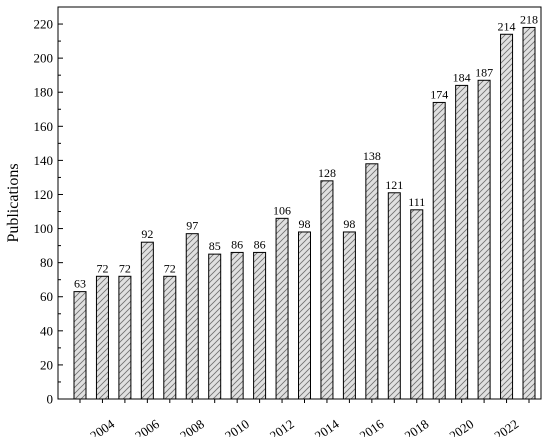 The height and width of the screenshot is (437, 550). What do you see at coordinates (282, 308) in the screenshot?
I see `bar-2012` at bounding box center [282, 308].